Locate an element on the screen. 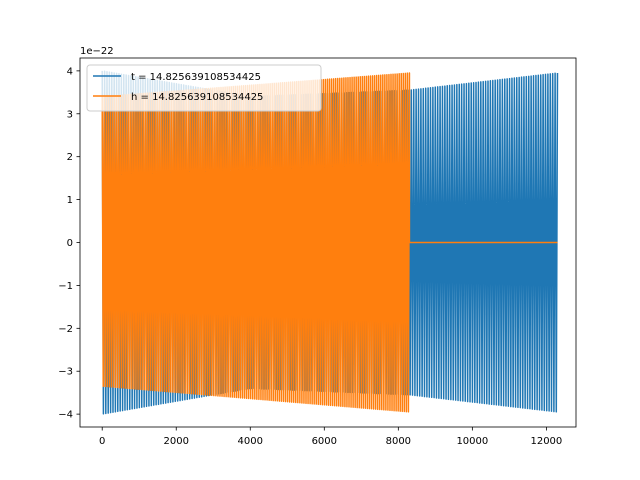 The height and width of the screenshot is (480, 640). x-tick-label: 6000 is located at coordinates (324, 441).